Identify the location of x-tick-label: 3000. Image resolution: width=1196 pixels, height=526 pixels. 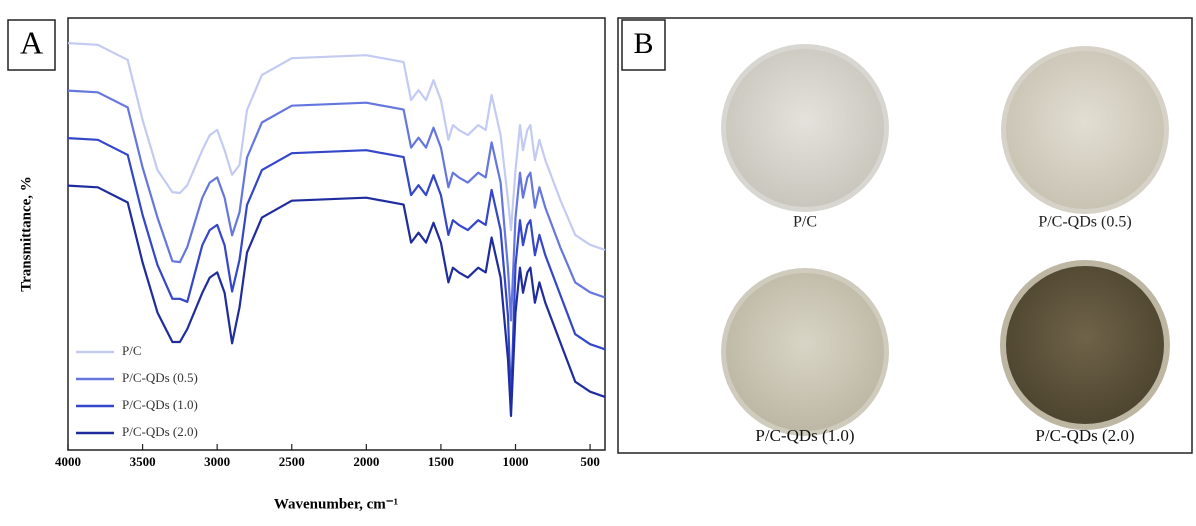
(217, 461).